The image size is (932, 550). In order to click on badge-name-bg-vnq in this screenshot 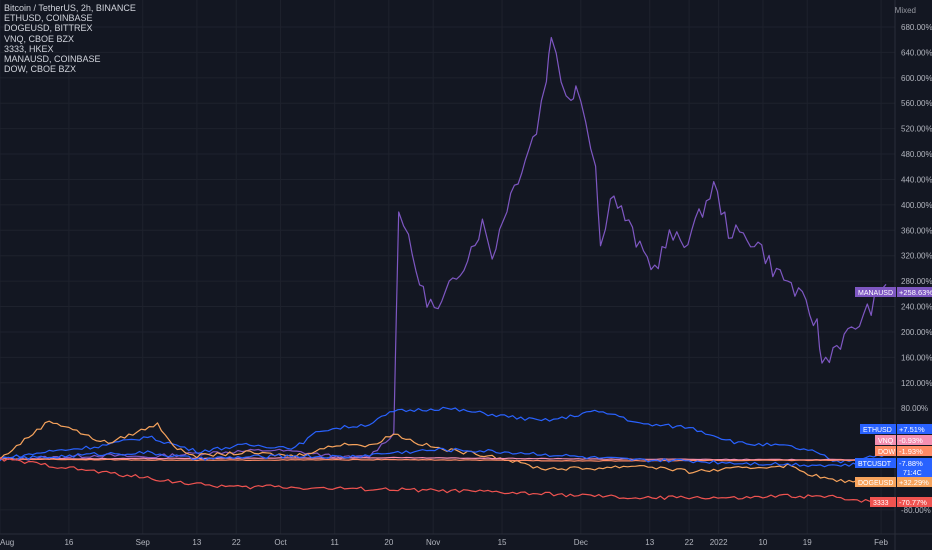, I will do `click(885, 440)`.